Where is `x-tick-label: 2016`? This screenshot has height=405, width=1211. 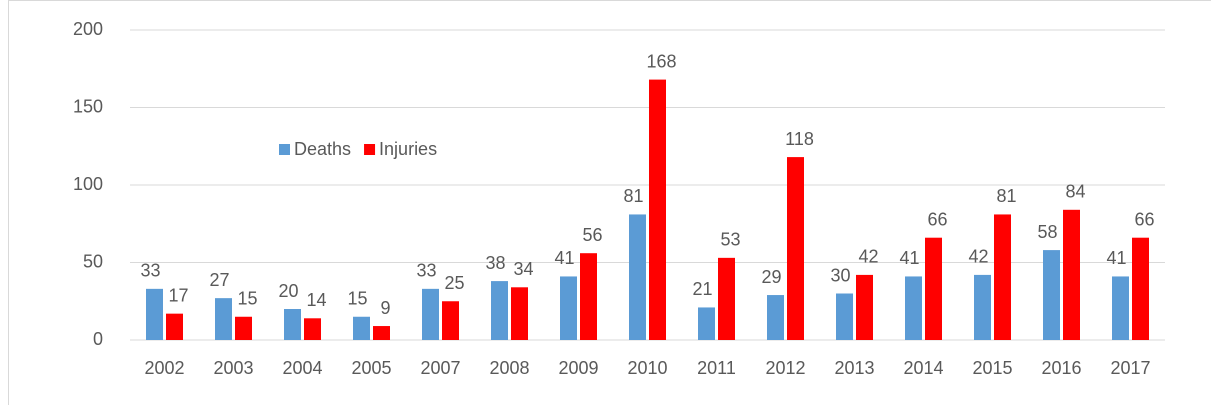
x-tick-label: 2016 is located at coordinates (1061, 368).